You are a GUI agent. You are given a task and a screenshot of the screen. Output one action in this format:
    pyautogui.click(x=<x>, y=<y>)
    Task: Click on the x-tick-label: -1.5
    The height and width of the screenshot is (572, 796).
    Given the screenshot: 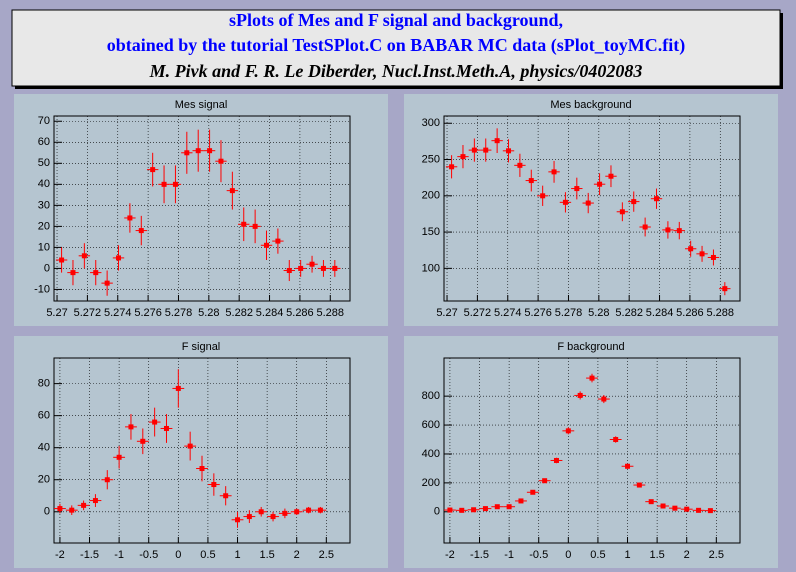 What is the action you would take?
    pyautogui.click(x=479, y=555)
    